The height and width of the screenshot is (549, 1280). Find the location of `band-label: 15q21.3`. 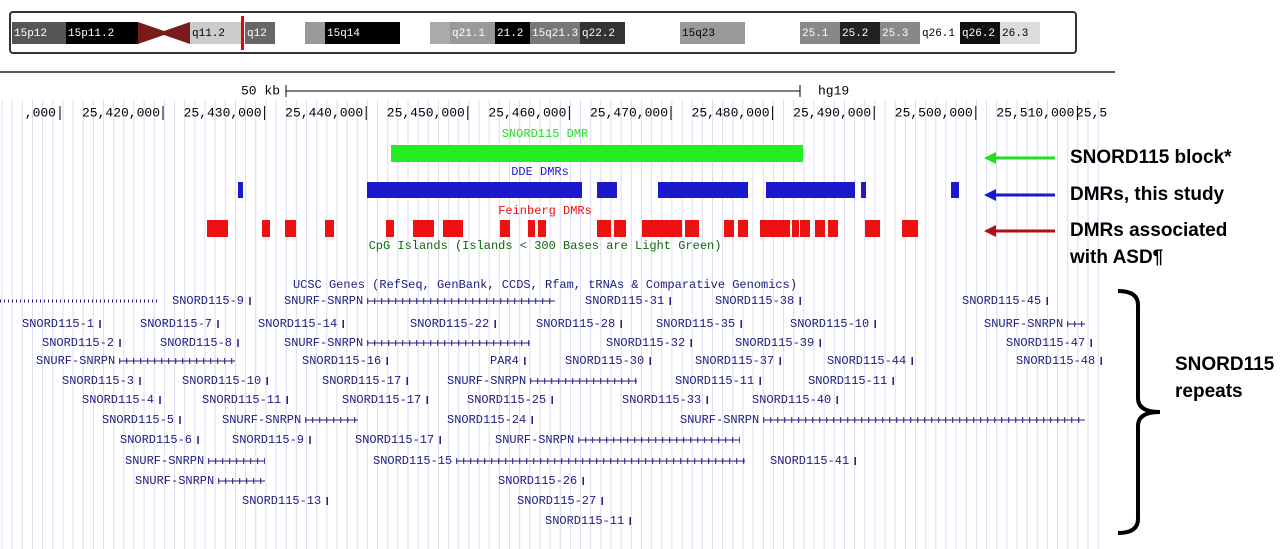

band-label: 15q21.3 is located at coordinates (555, 34).